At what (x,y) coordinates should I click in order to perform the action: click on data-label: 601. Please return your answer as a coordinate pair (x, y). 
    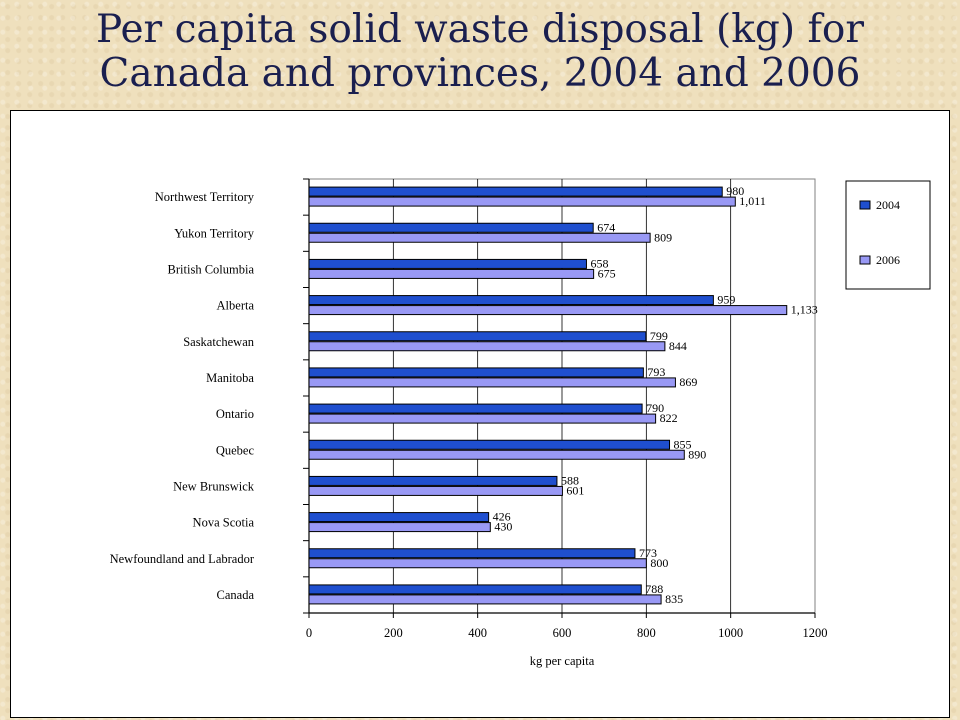
    Looking at the image, I should click on (575, 490).